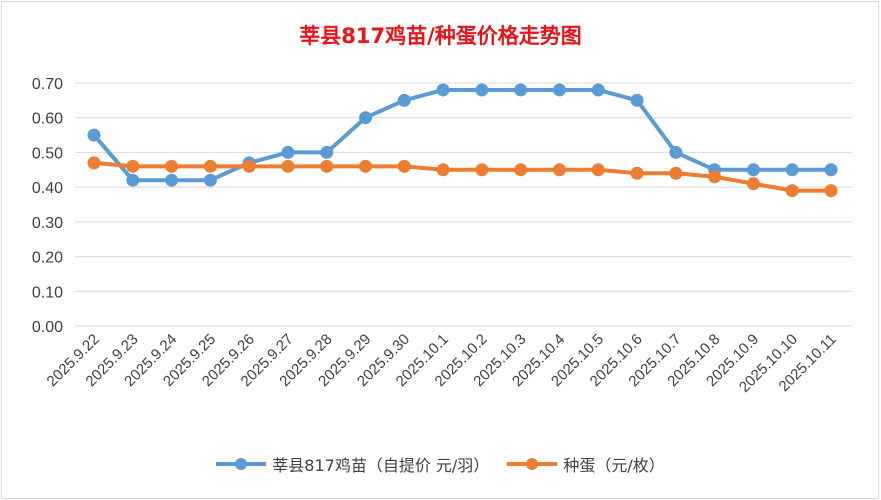  What do you see at coordinates (47, 119) in the screenshot?
I see `y-tick-label: 0.60` at bounding box center [47, 119].